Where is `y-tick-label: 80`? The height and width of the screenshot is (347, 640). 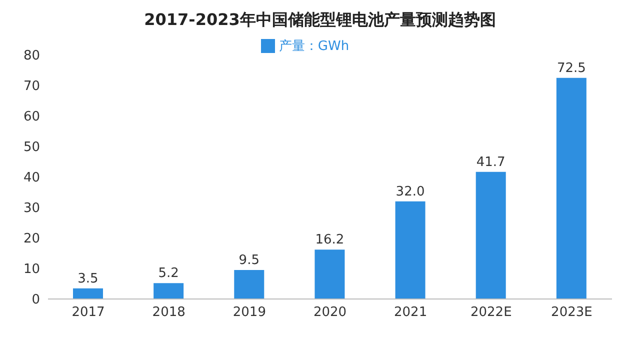 y-tick-label: 80 is located at coordinates (31, 56).